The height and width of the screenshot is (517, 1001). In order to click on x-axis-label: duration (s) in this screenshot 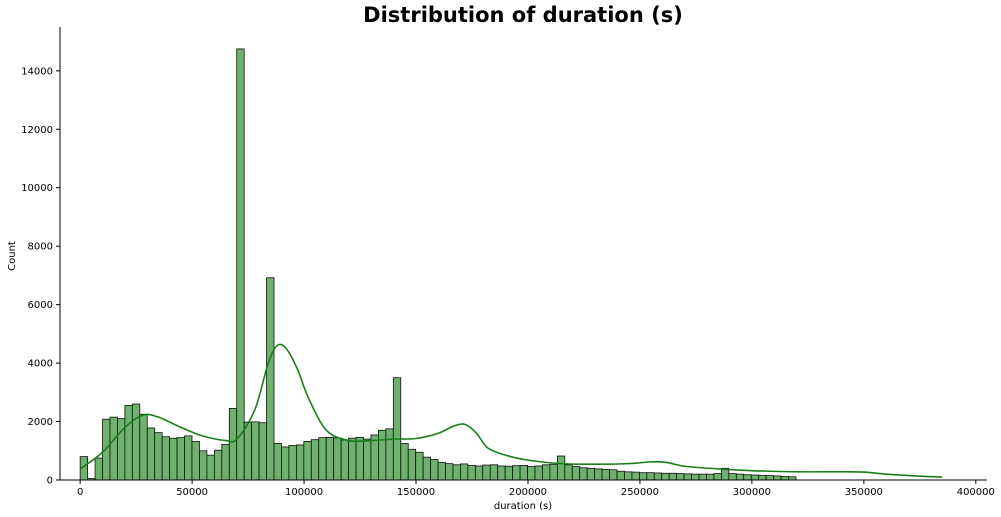, I will do `click(523, 506)`.